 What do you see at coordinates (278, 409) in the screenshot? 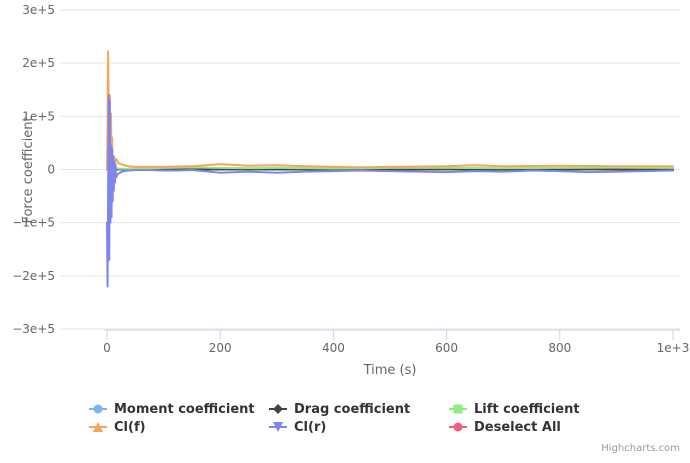
I see `diamond-marker-icon` at bounding box center [278, 409].